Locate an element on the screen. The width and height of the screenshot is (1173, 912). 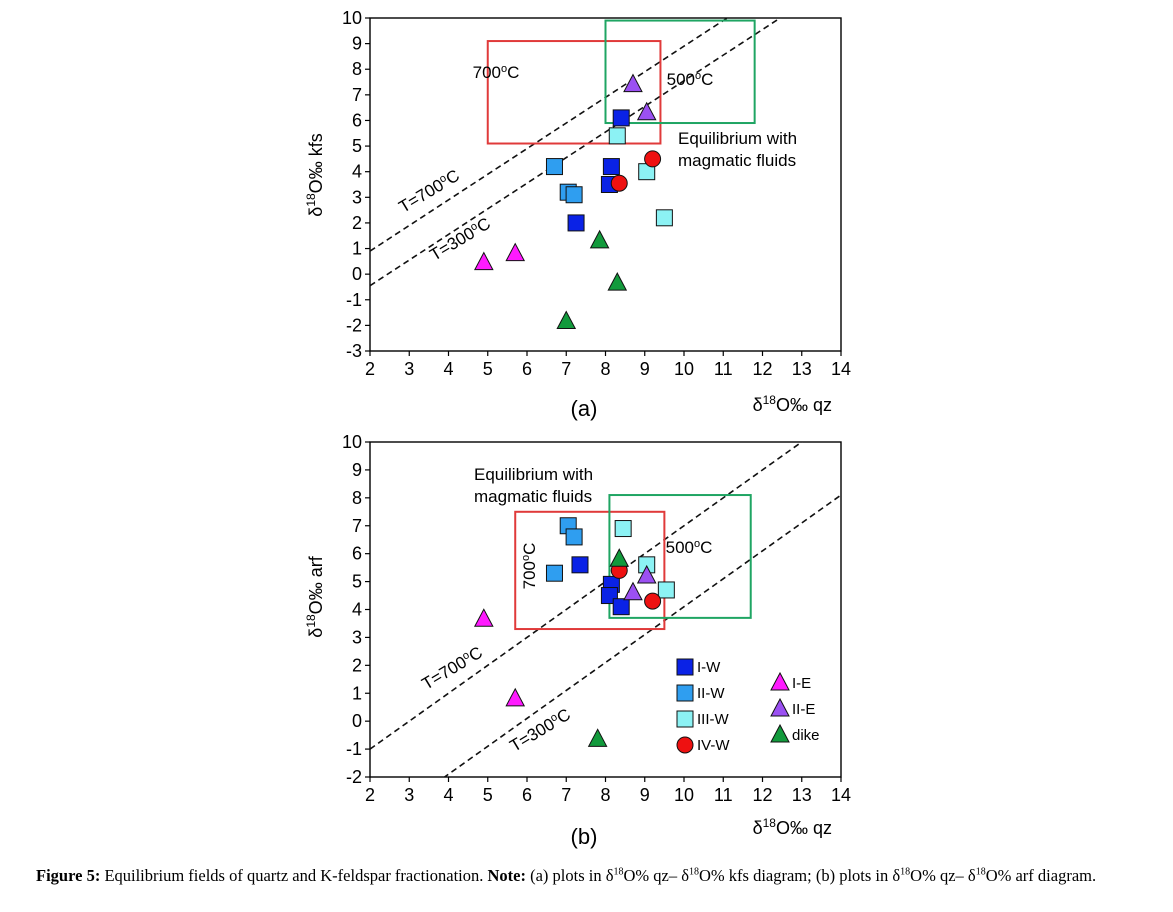
label-part: O‰ kfs is located at coordinates (316, 163).